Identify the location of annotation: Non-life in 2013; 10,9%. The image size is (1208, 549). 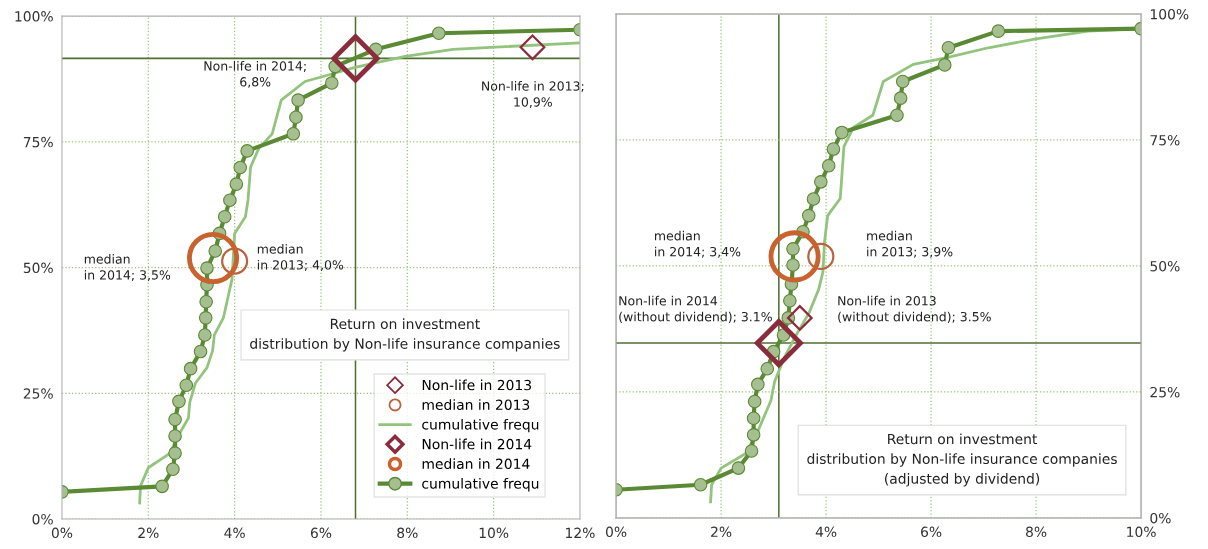
(533, 94).